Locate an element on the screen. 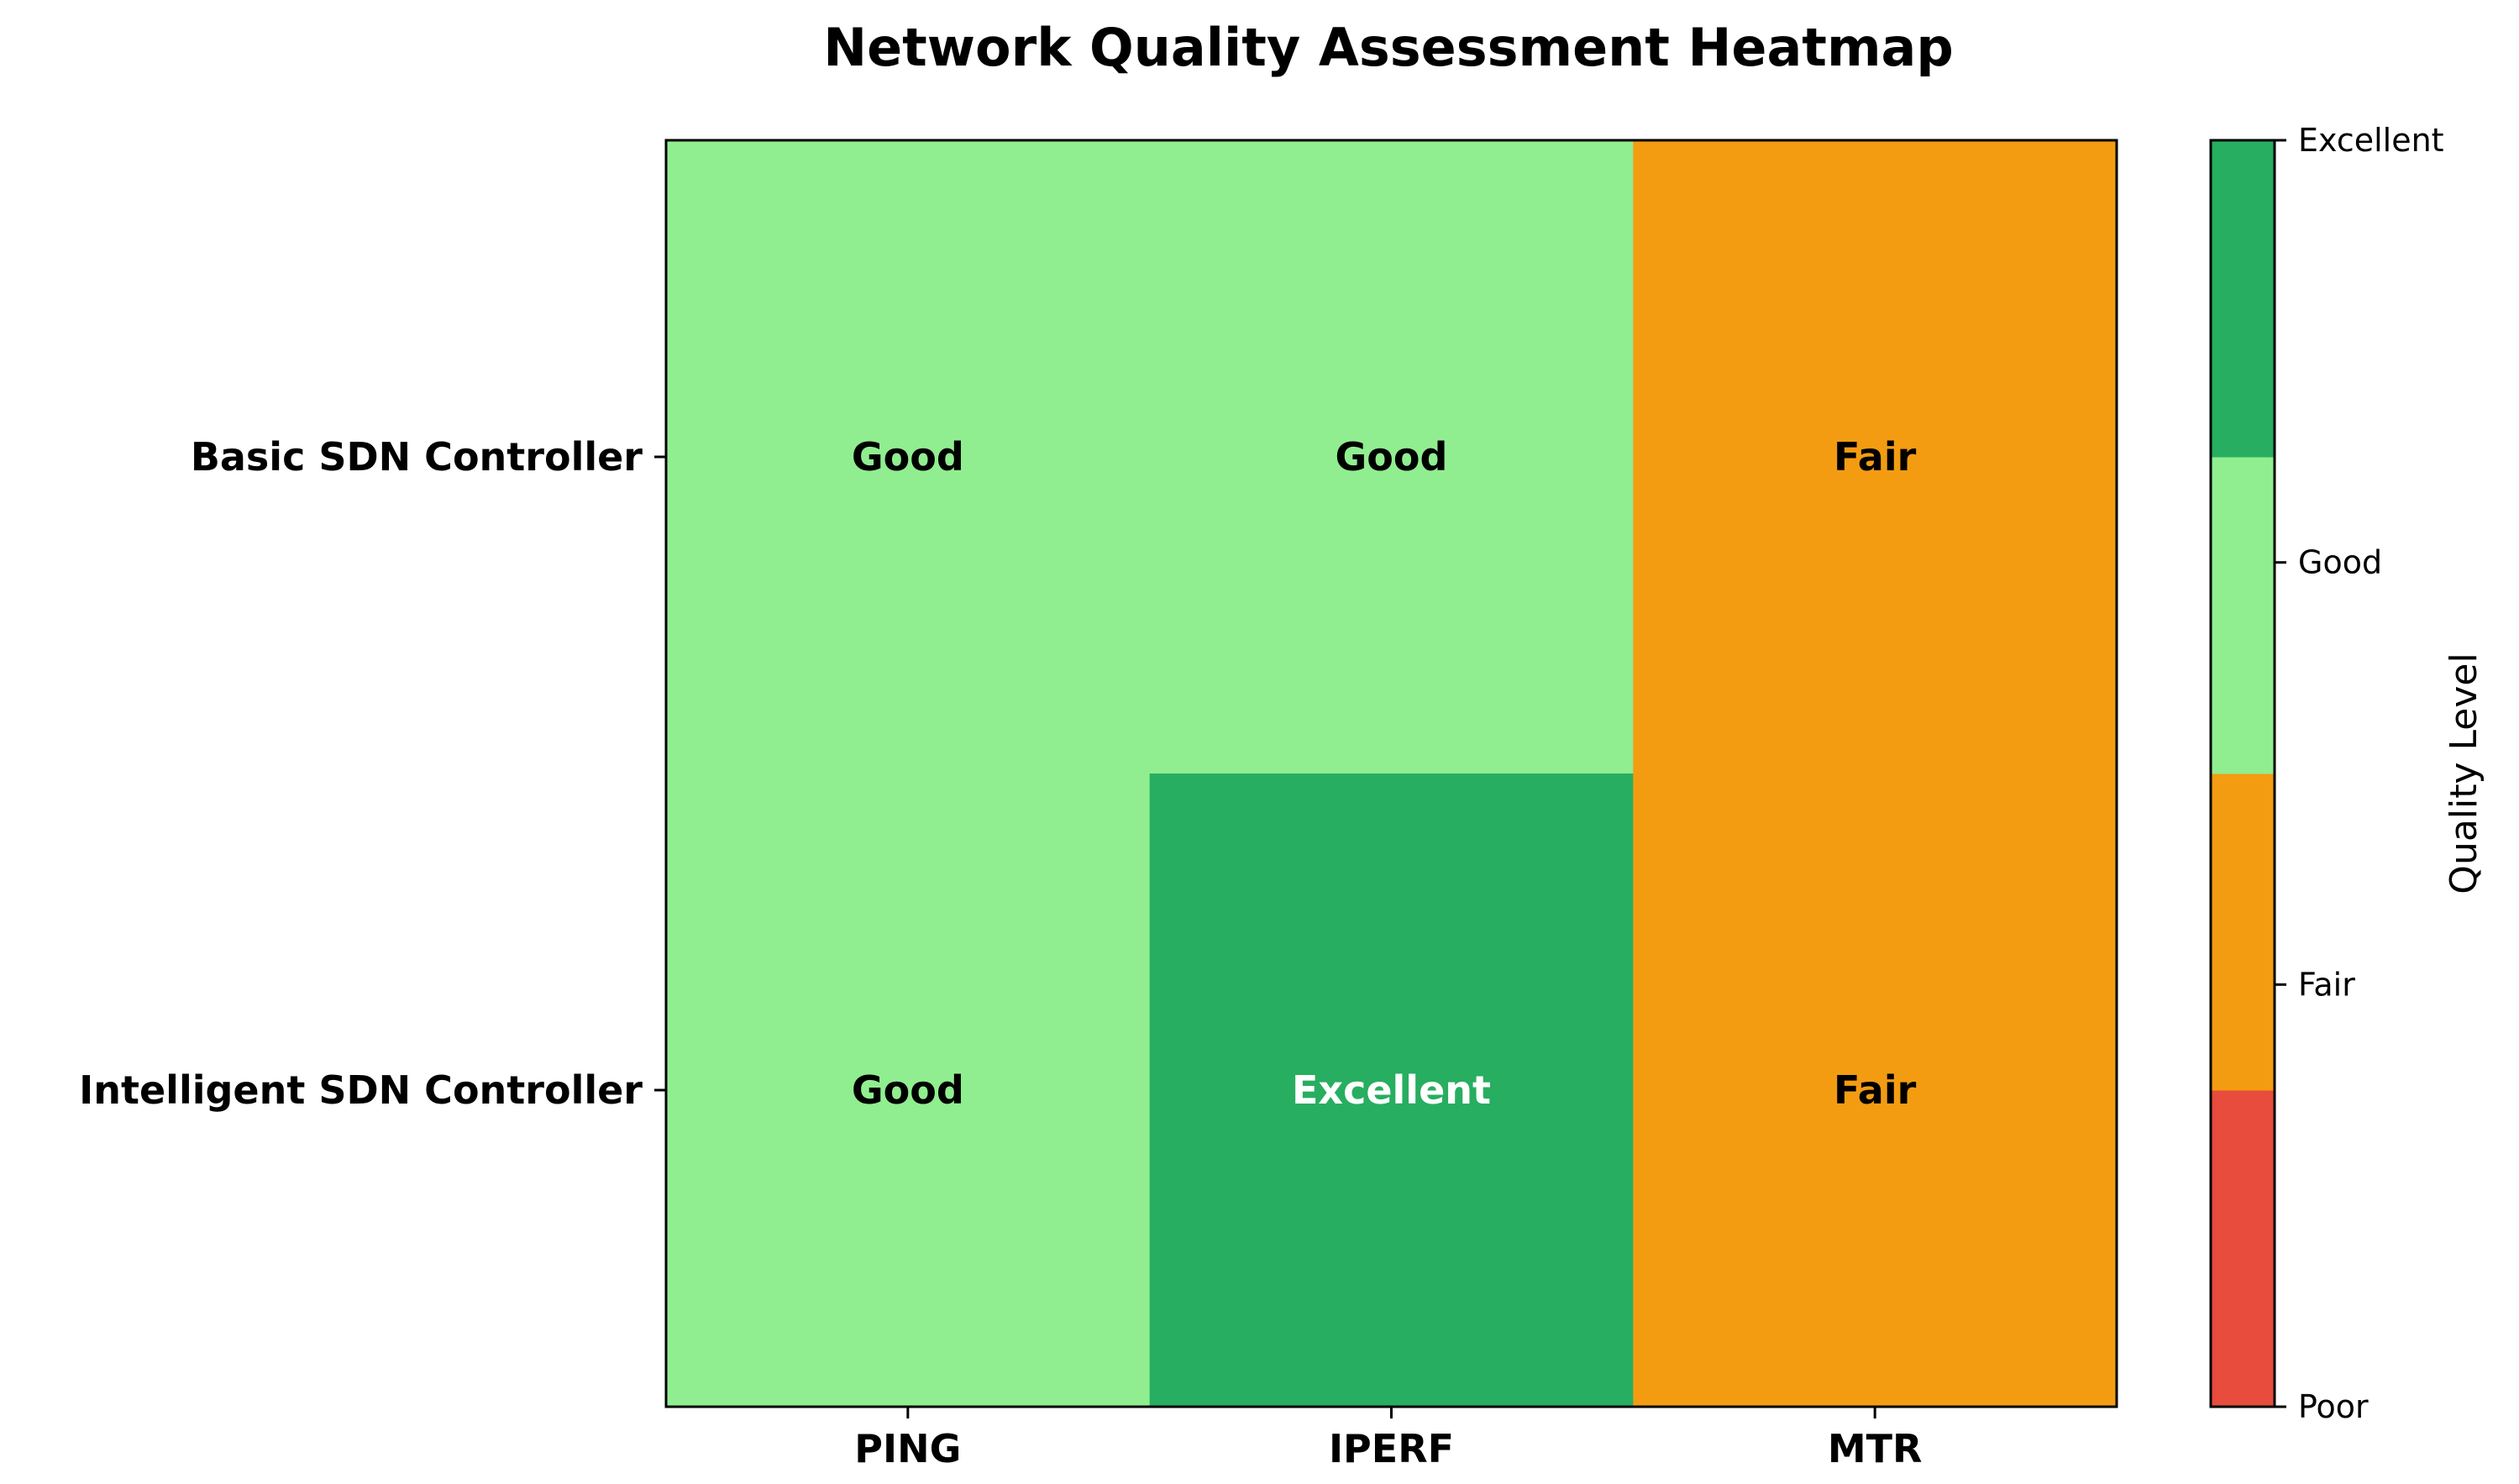  column-tick-label: IPERF is located at coordinates (1391, 1449).